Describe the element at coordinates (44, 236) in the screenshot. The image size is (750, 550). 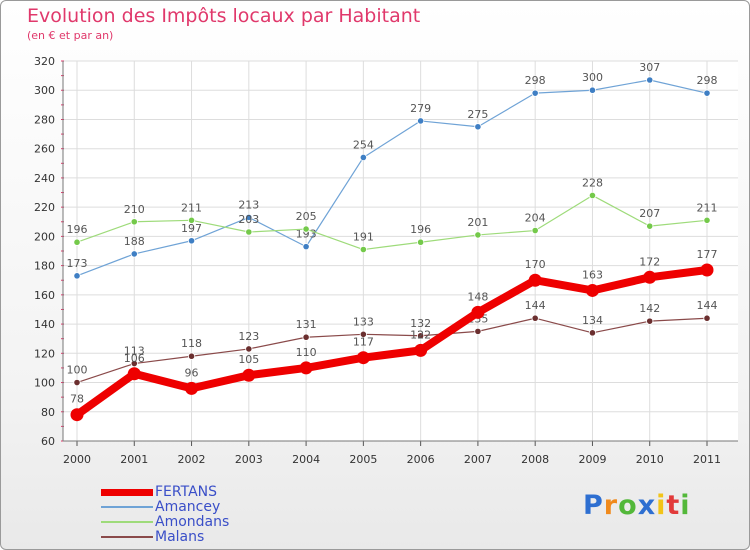
I see `y-tick-label: 200` at that location.